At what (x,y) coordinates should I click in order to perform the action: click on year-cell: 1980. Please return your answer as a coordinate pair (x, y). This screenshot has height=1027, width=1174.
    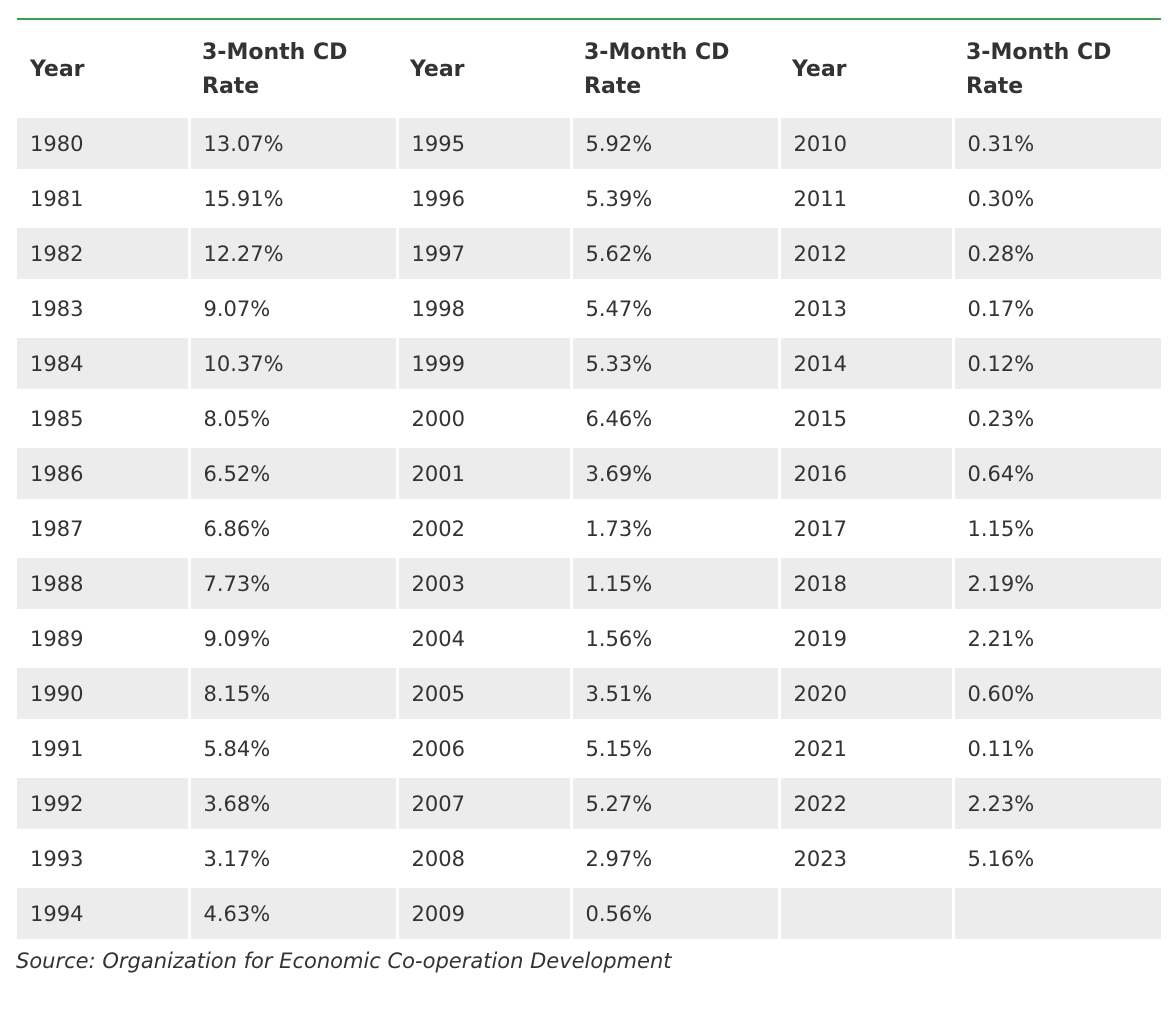
    Looking at the image, I should click on (104, 145).